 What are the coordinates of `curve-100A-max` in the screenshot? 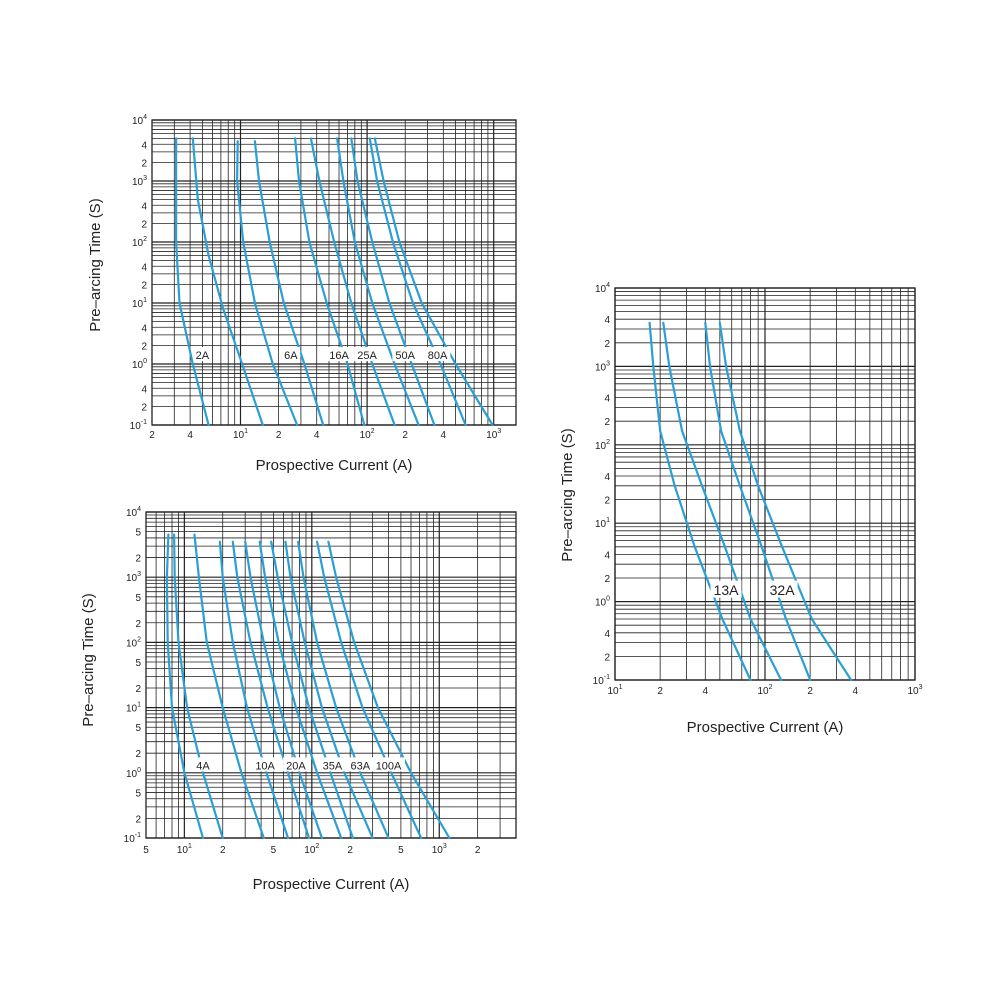 It's located at (389, 690).